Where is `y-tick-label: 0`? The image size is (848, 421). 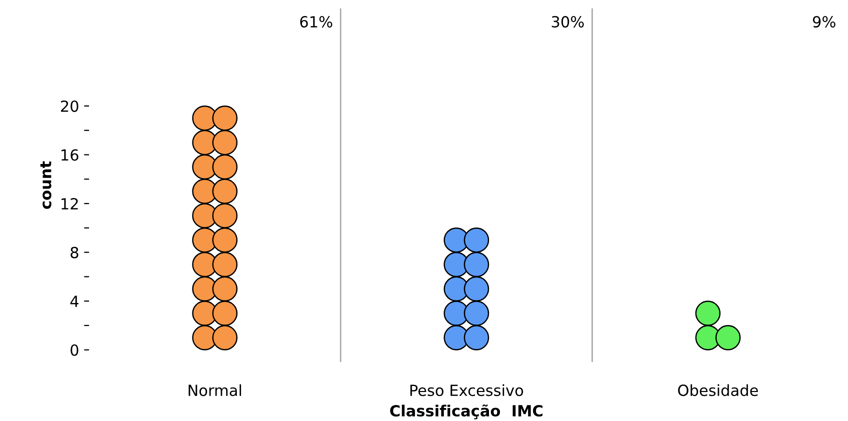
y-tick-label: 0 is located at coordinates (74, 350).